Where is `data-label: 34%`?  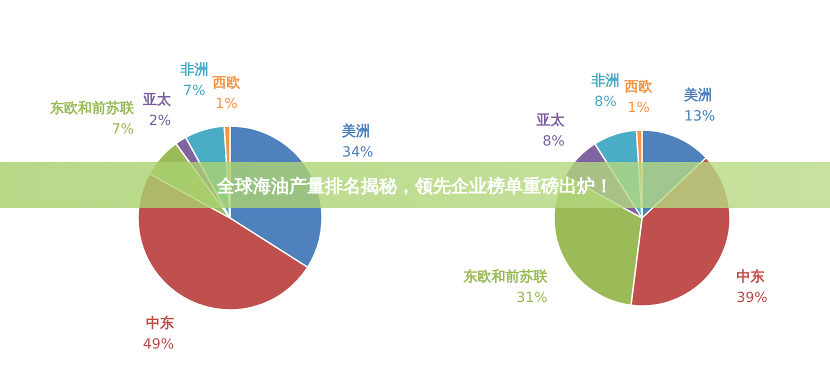
data-label: 34% is located at coordinates (358, 152).